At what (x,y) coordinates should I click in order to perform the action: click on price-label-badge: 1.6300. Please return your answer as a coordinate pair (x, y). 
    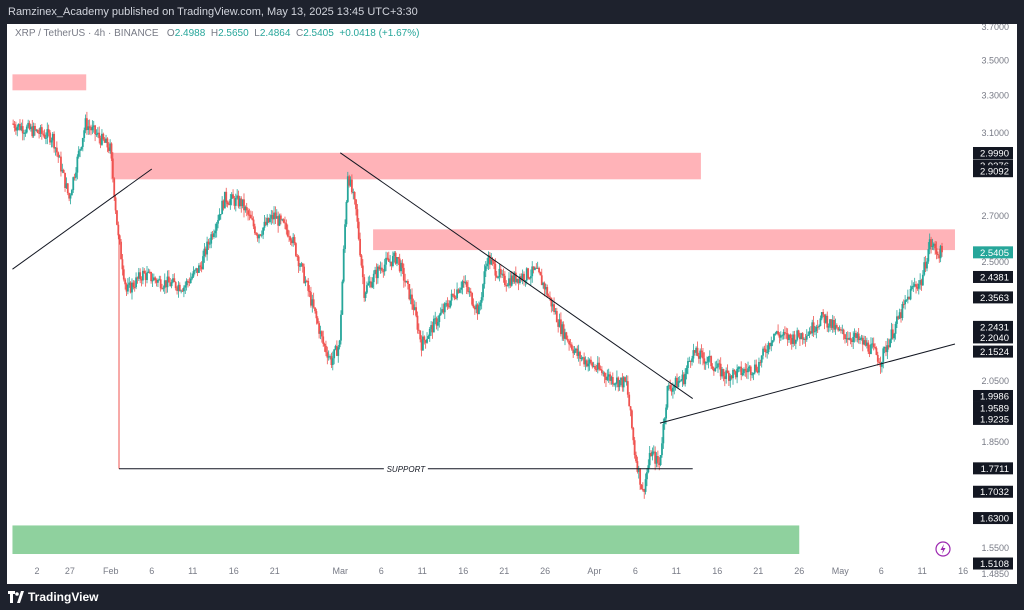
    Looking at the image, I should click on (993, 518).